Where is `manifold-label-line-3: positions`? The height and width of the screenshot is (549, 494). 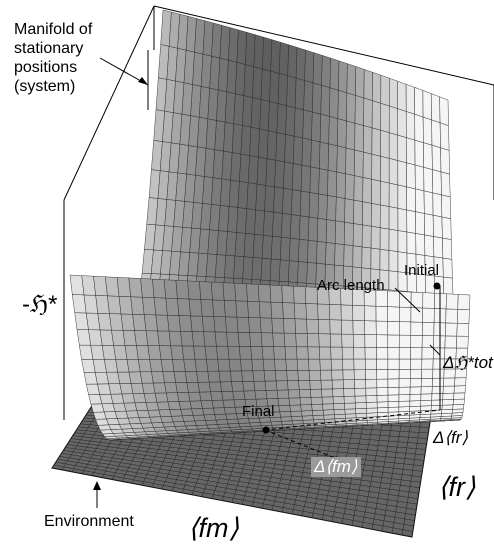
manifold-label-line-3: positions is located at coordinates (46, 67).